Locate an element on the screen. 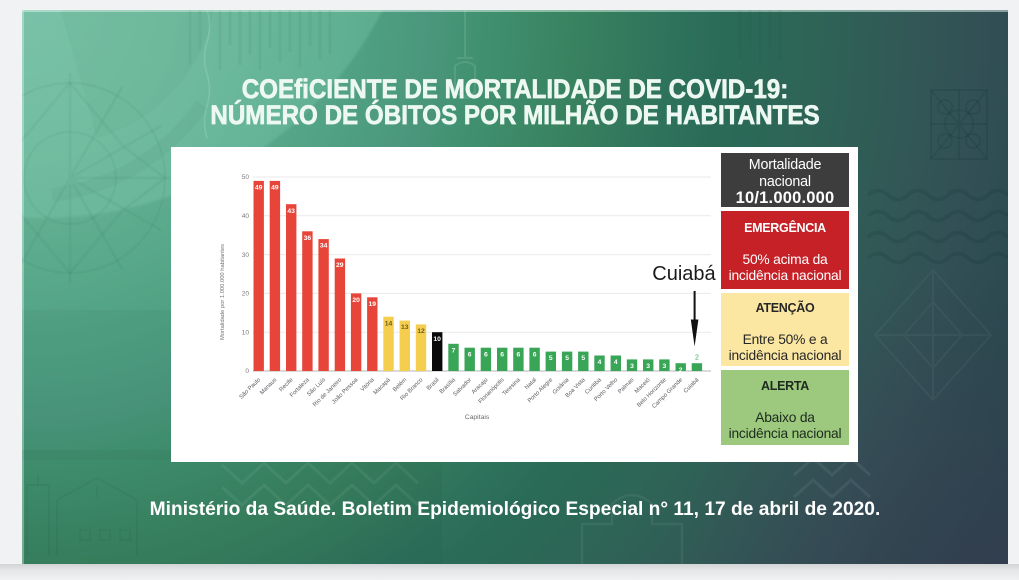  svg-text: Capitais is located at coordinates (477, 417).